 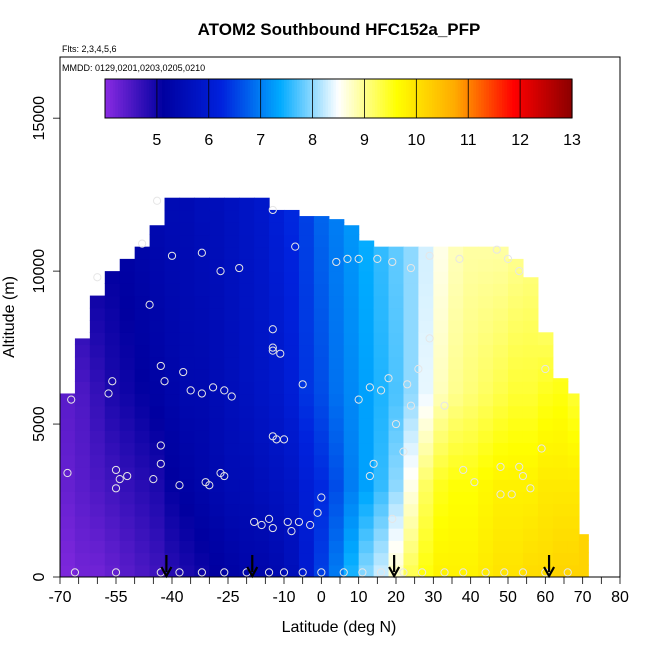 What do you see at coordinates (572, 140) in the screenshot?
I see `colorbar-tick-label: 13` at bounding box center [572, 140].